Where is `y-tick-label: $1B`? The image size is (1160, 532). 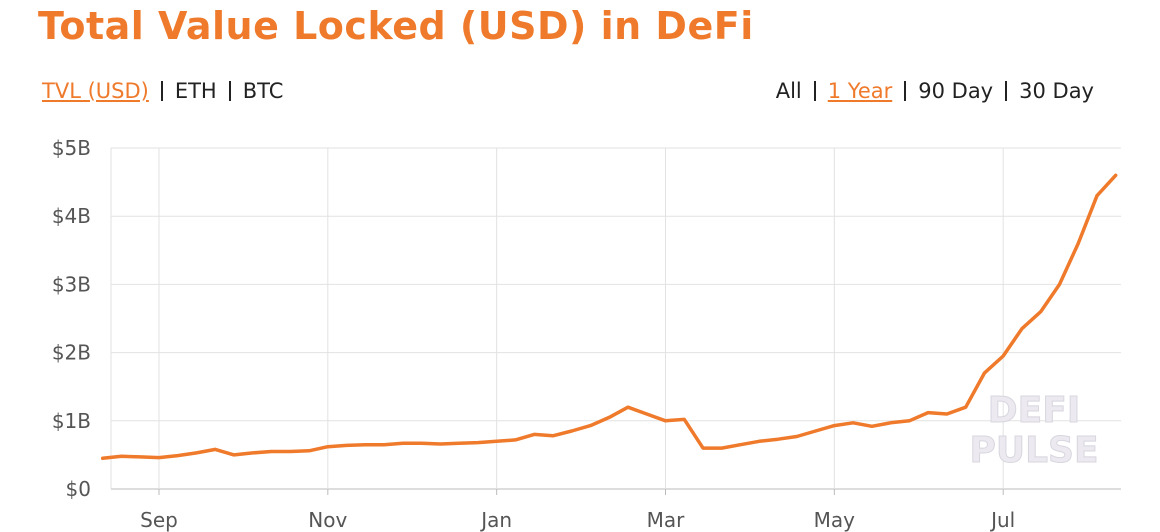 y-tick-label: $1B is located at coordinates (71, 421).